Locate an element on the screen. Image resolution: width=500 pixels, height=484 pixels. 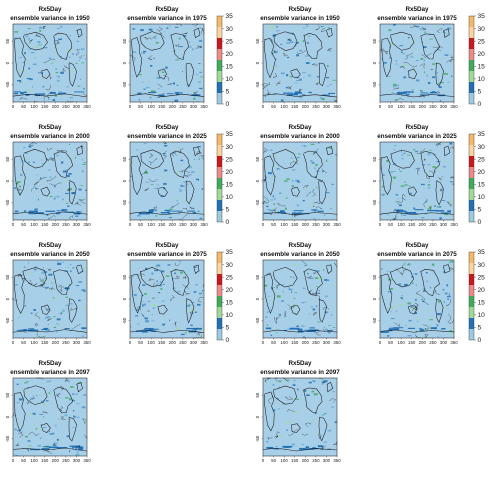
x-tick-label: 0 is located at coordinates (263, 342).